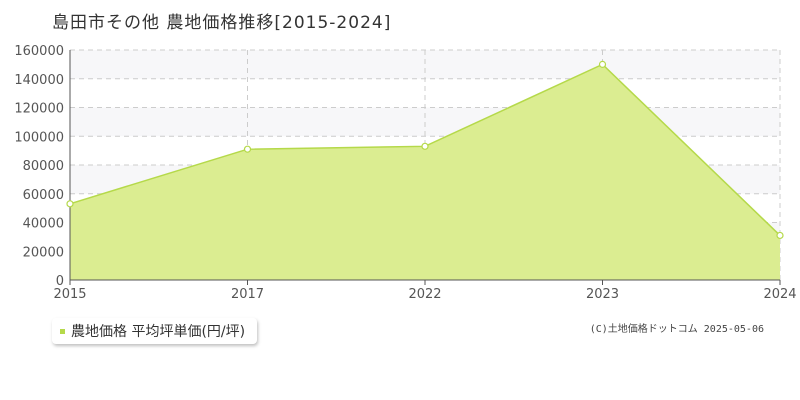 The height and width of the screenshot is (400, 800). What do you see at coordinates (425, 93) in the screenshot?
I see `plot-band` at bounding box center [425, 93].